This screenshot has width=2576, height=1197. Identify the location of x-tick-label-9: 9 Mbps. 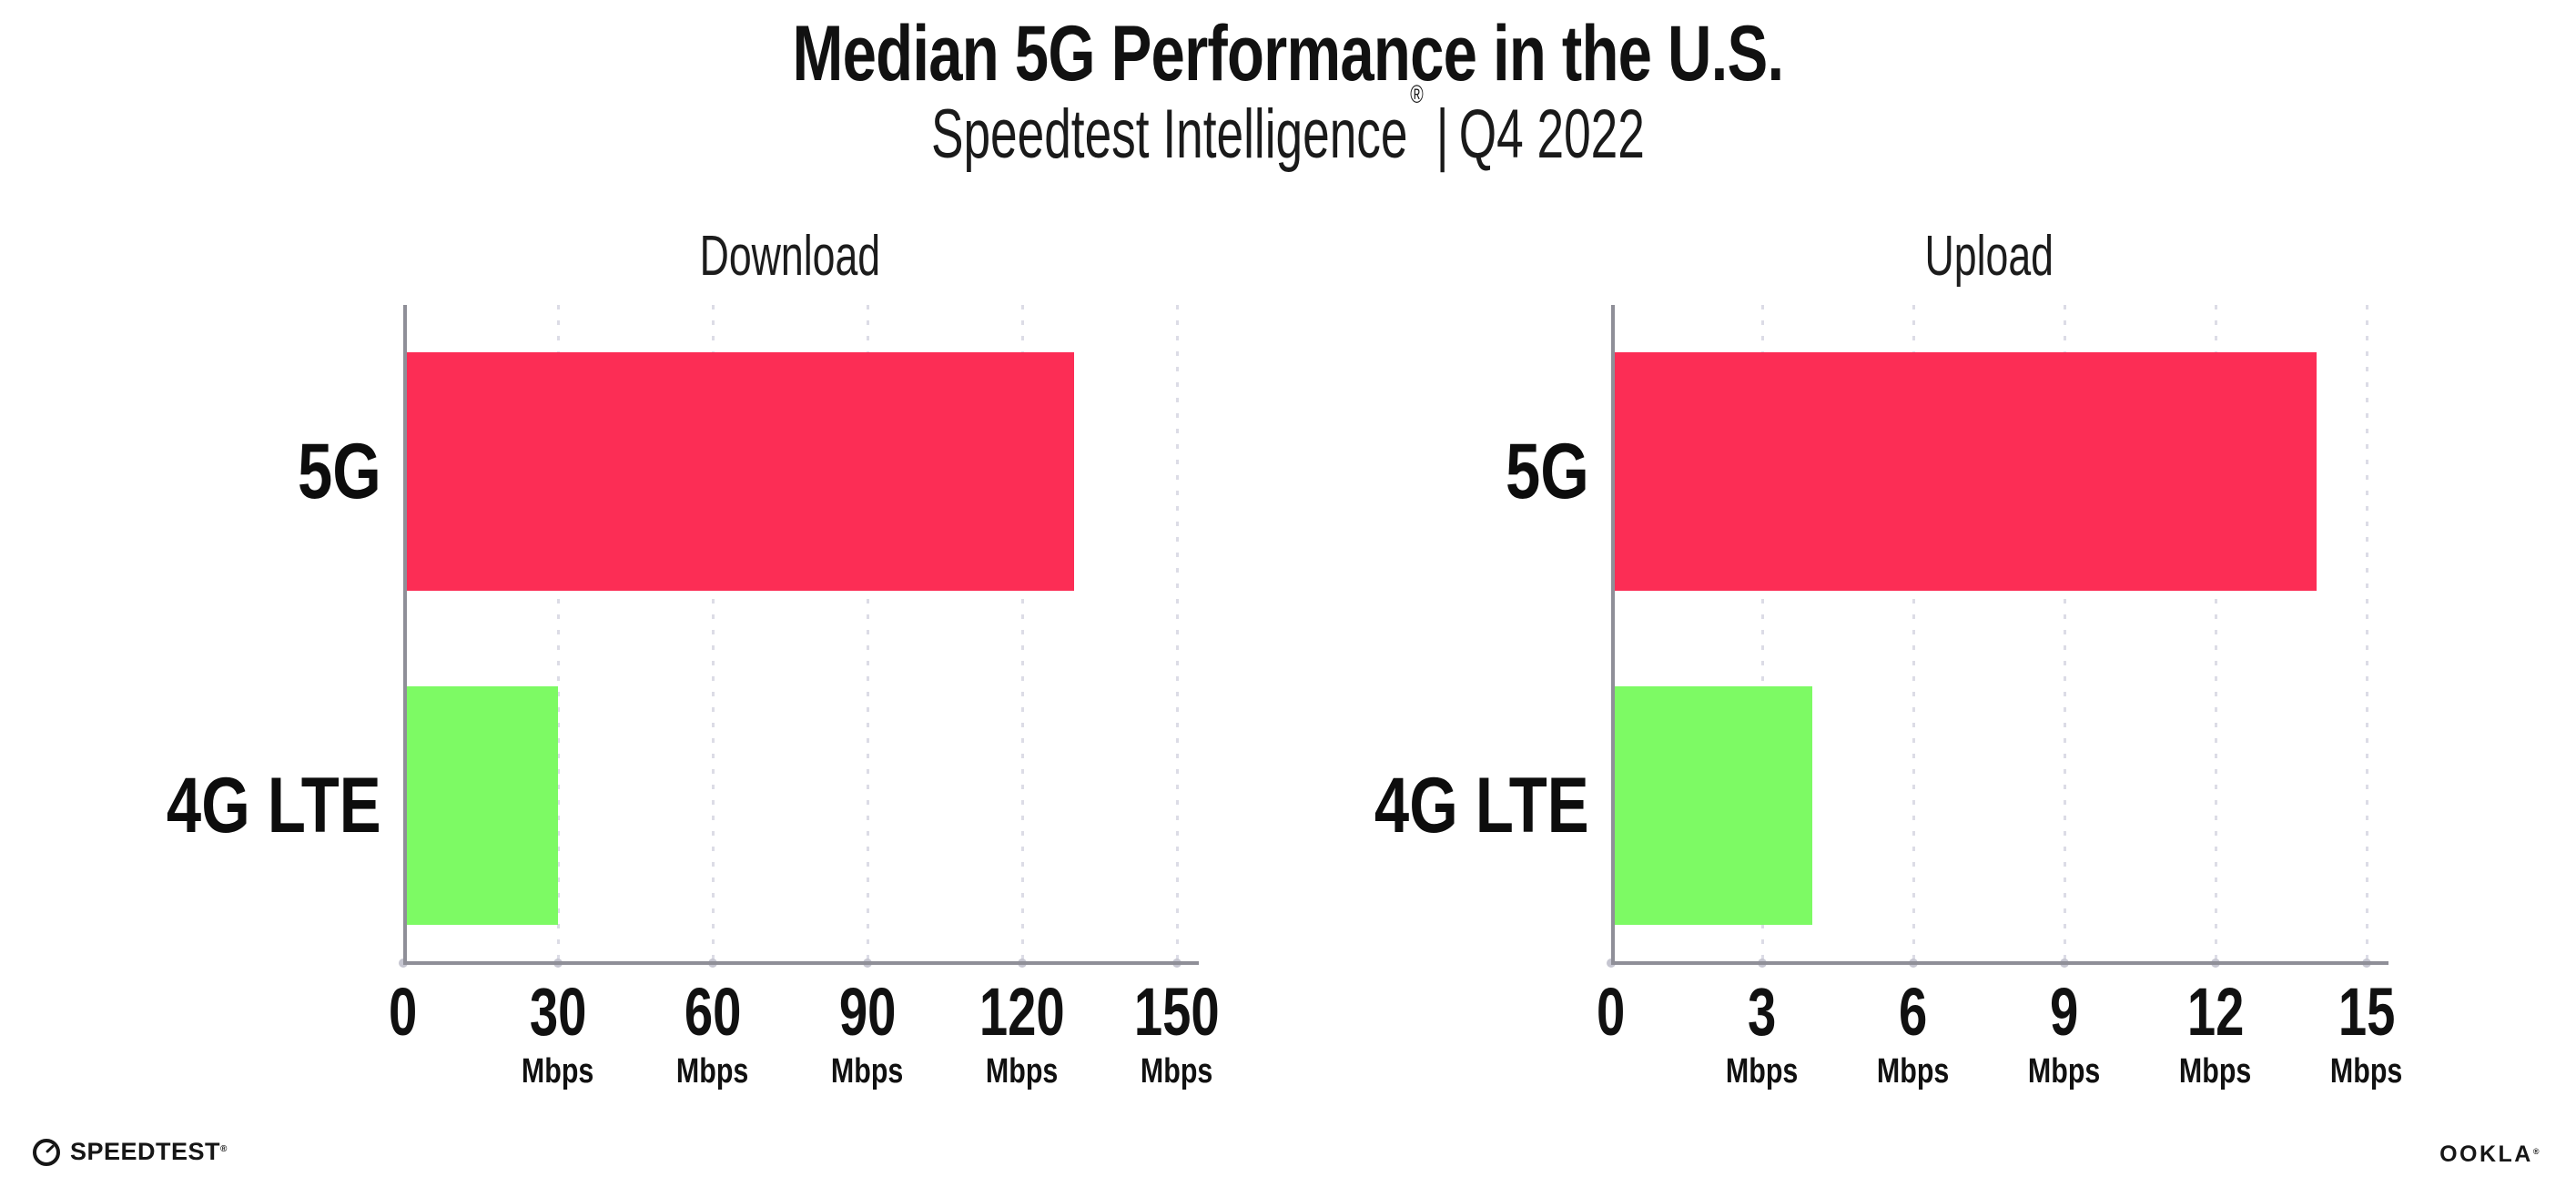
(2064, 1032).